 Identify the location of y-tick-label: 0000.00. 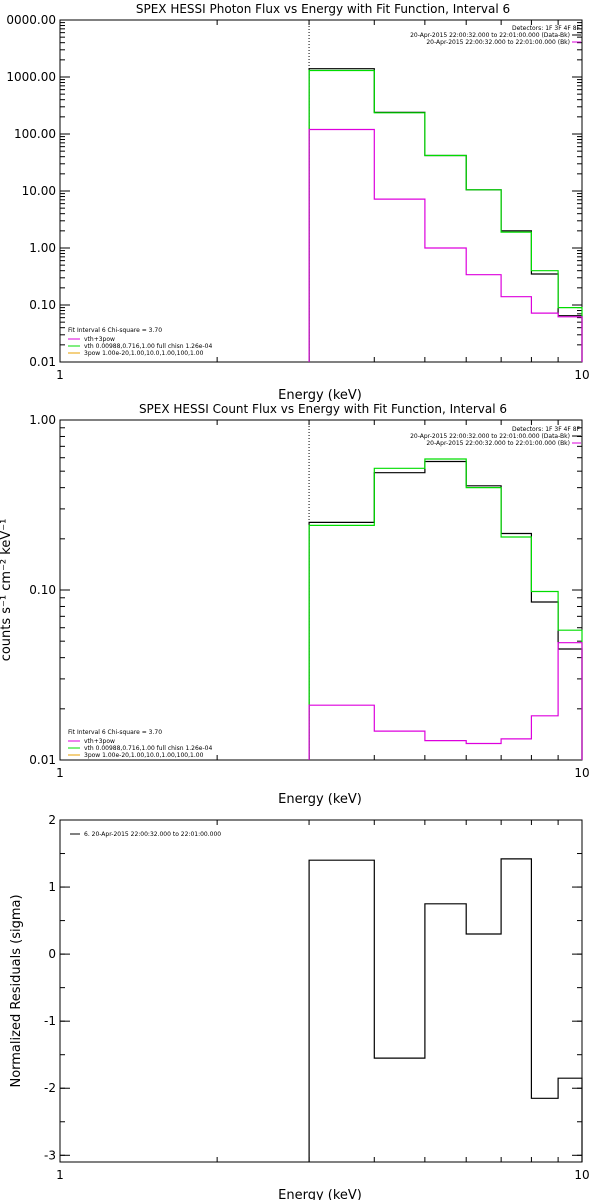
(31, 20).